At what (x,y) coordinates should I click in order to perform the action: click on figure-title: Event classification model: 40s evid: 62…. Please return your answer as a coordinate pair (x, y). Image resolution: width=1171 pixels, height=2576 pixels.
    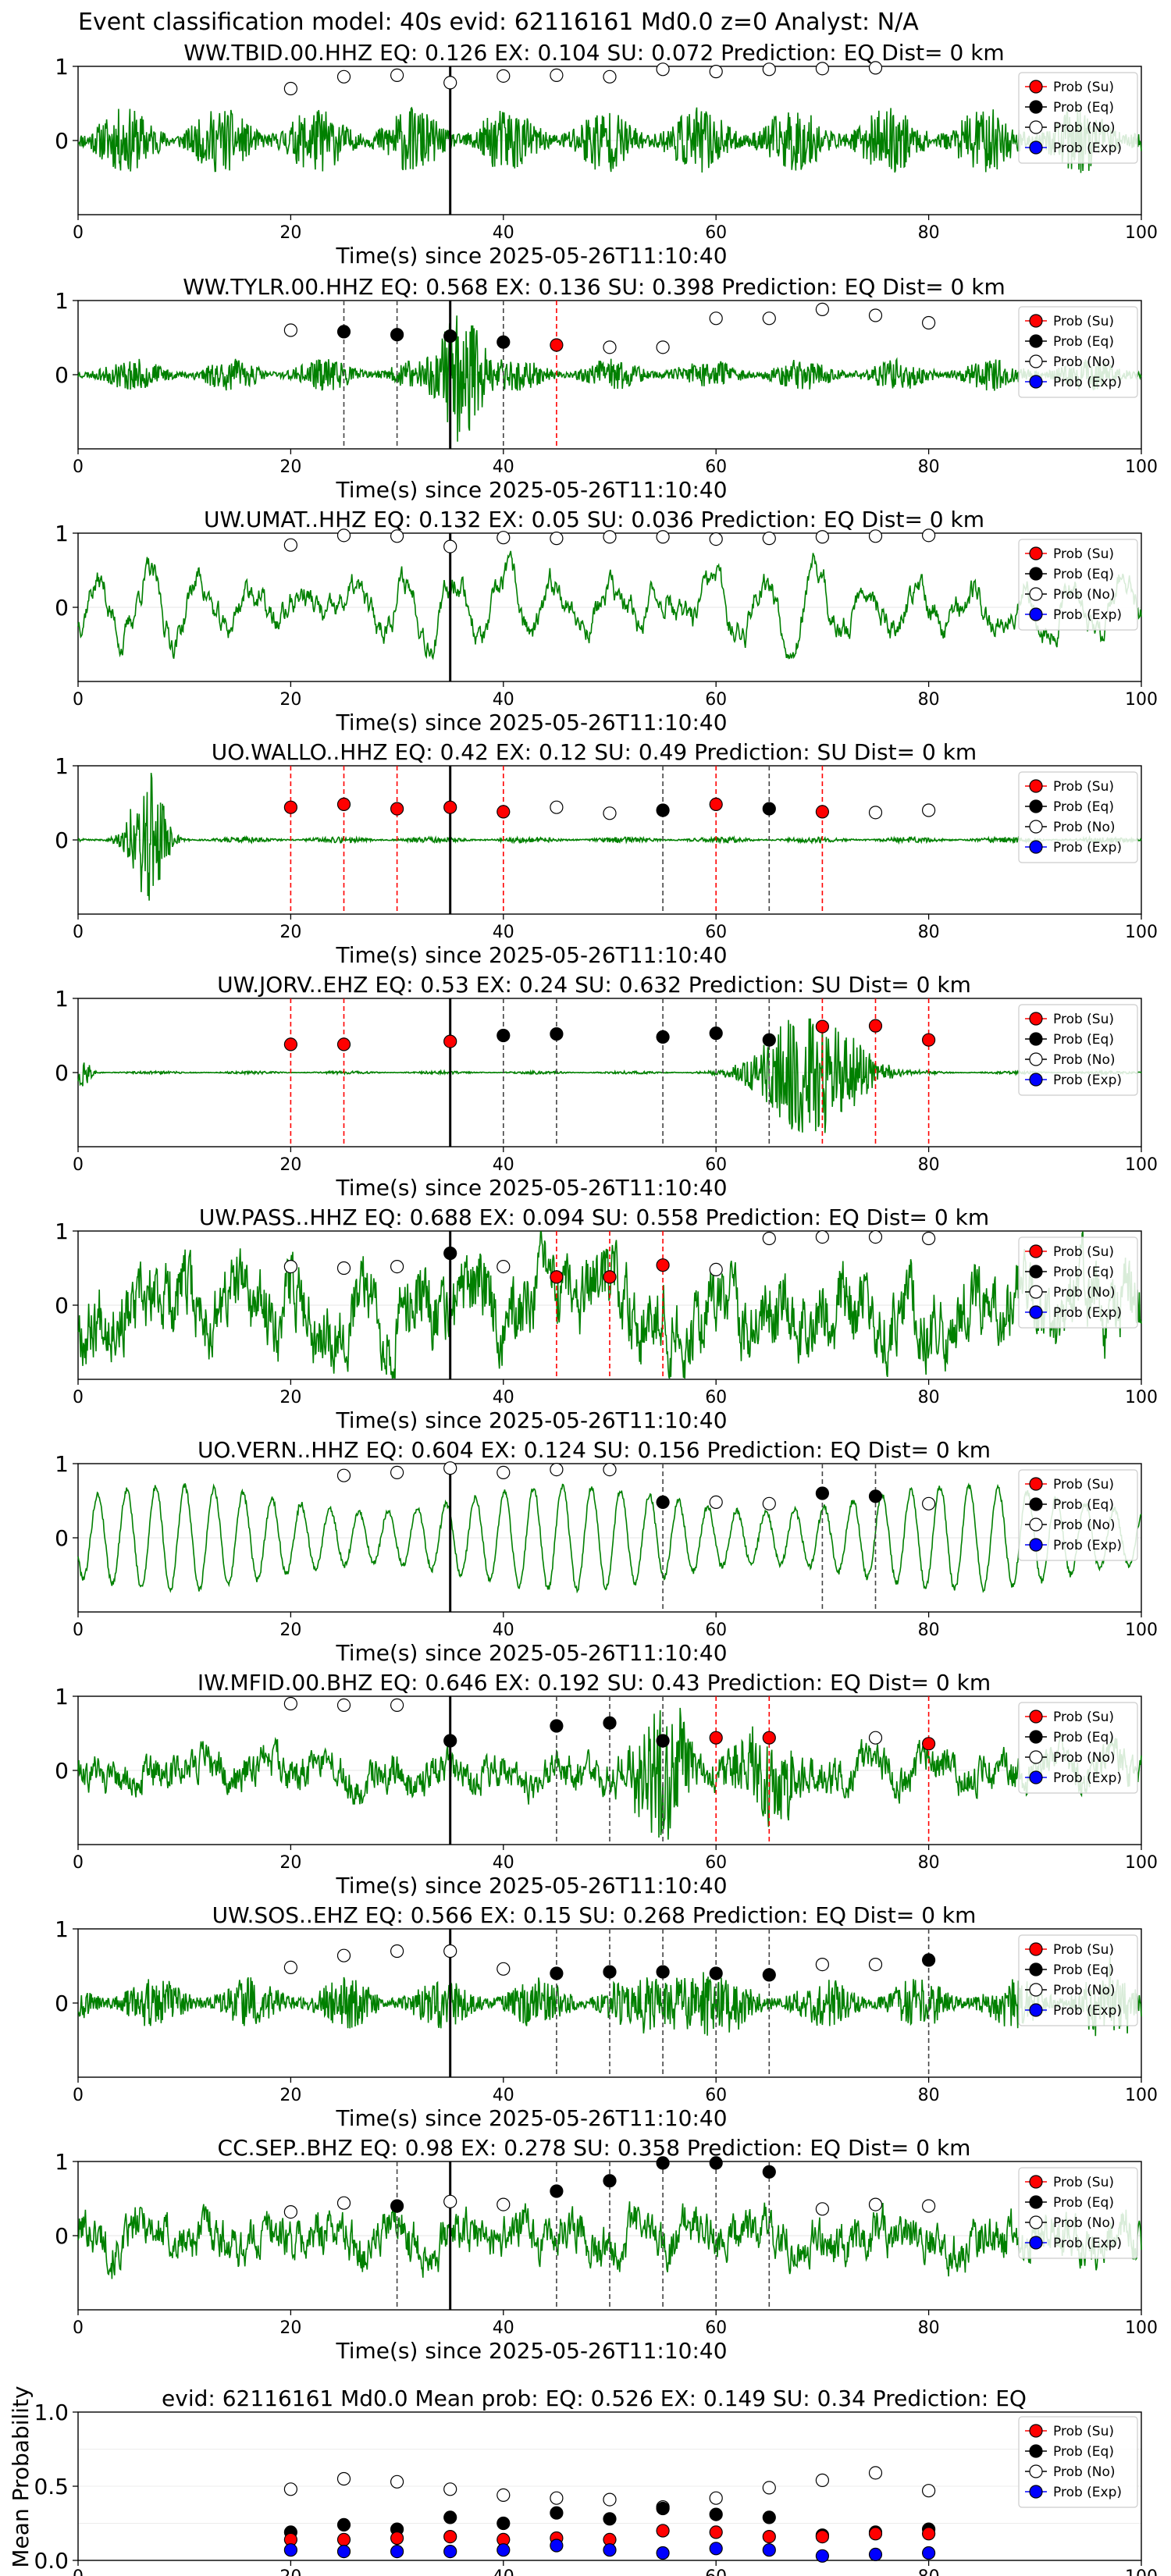
    Looking at the image, I should click on (498, 22).